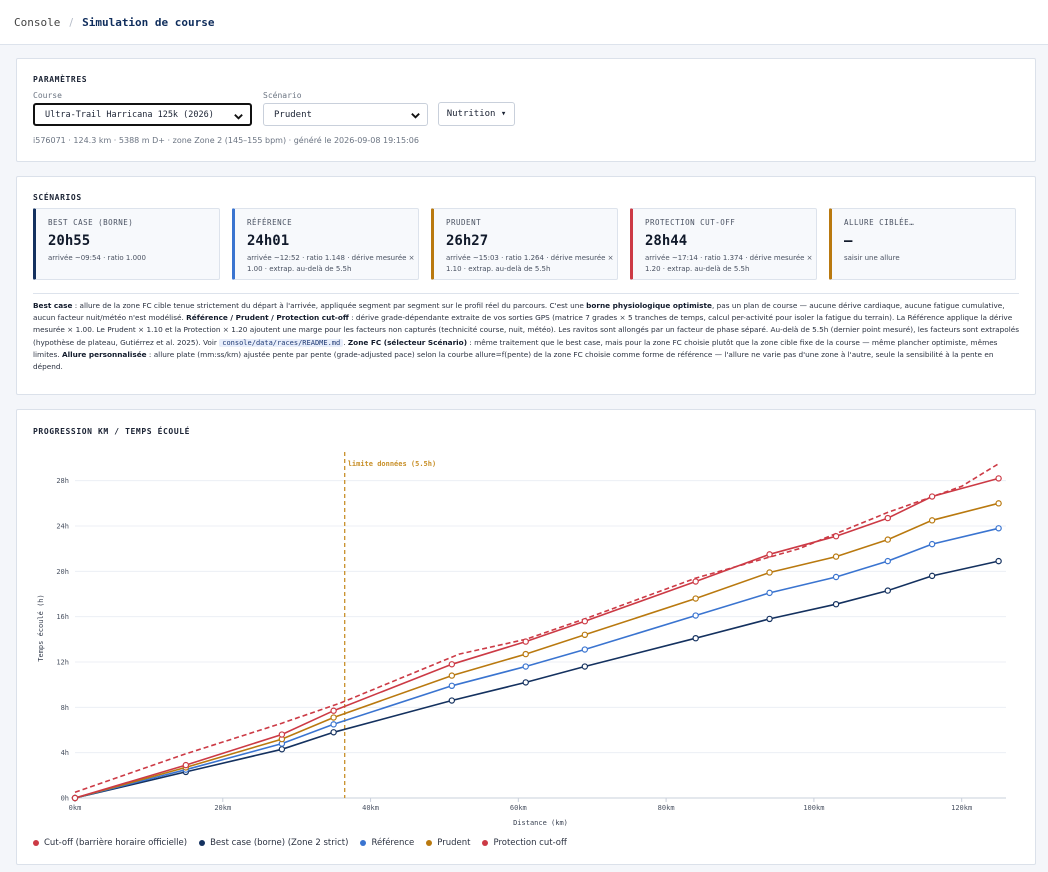  I want to click on data-limit-label: limite données (5.5h), so click(392, 464).